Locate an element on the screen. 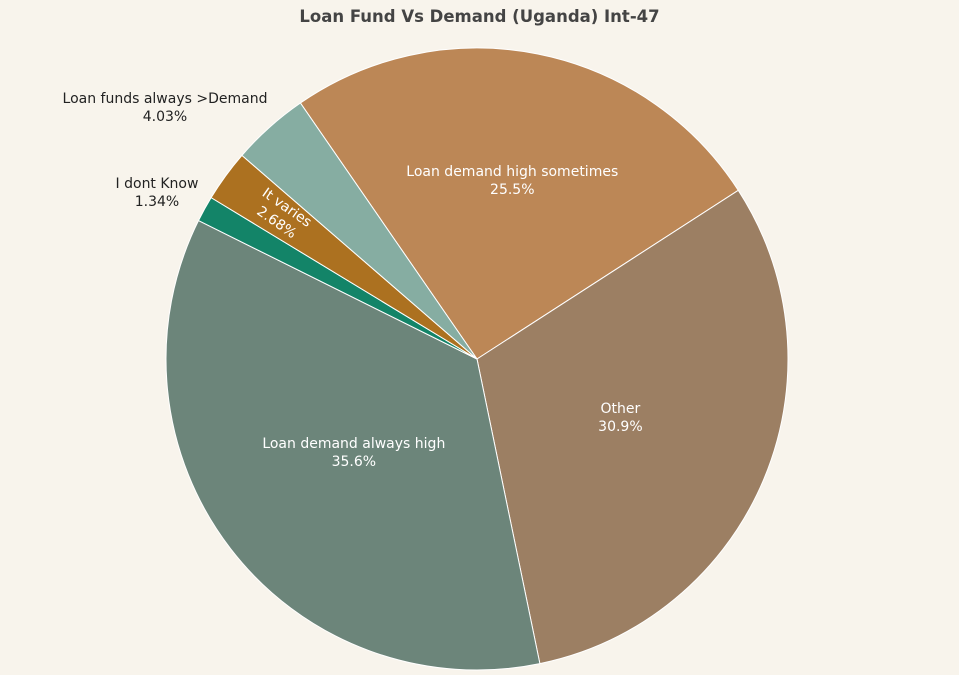 Image resolution: width=959 pixels, height=675 pixels. slice-label-name: Loan demand high sometimes is located at coordinates (512, 172).